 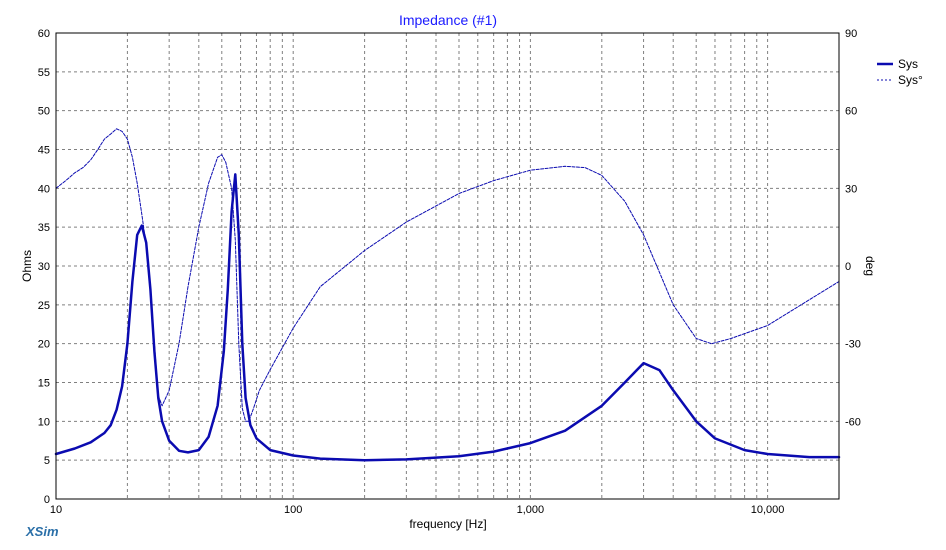 I want to click on y-tick-label: 10, so click(x=44, y=422).